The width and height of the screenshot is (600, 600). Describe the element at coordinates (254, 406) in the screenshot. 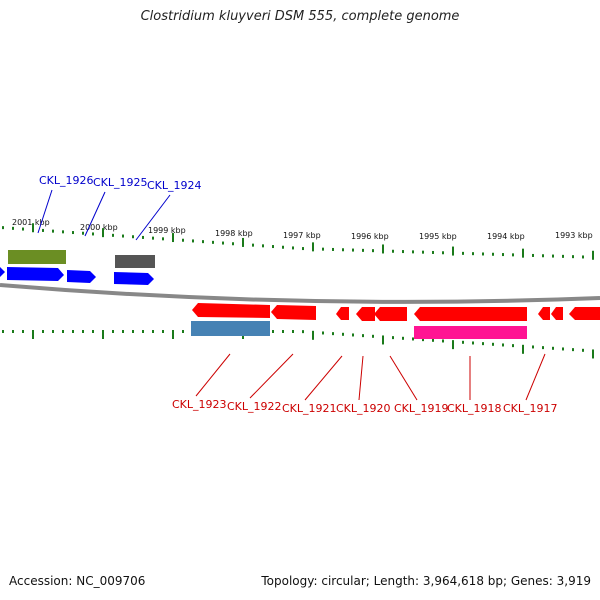

I see `gene-label-ckl-1922: CKL_1922` at that location.